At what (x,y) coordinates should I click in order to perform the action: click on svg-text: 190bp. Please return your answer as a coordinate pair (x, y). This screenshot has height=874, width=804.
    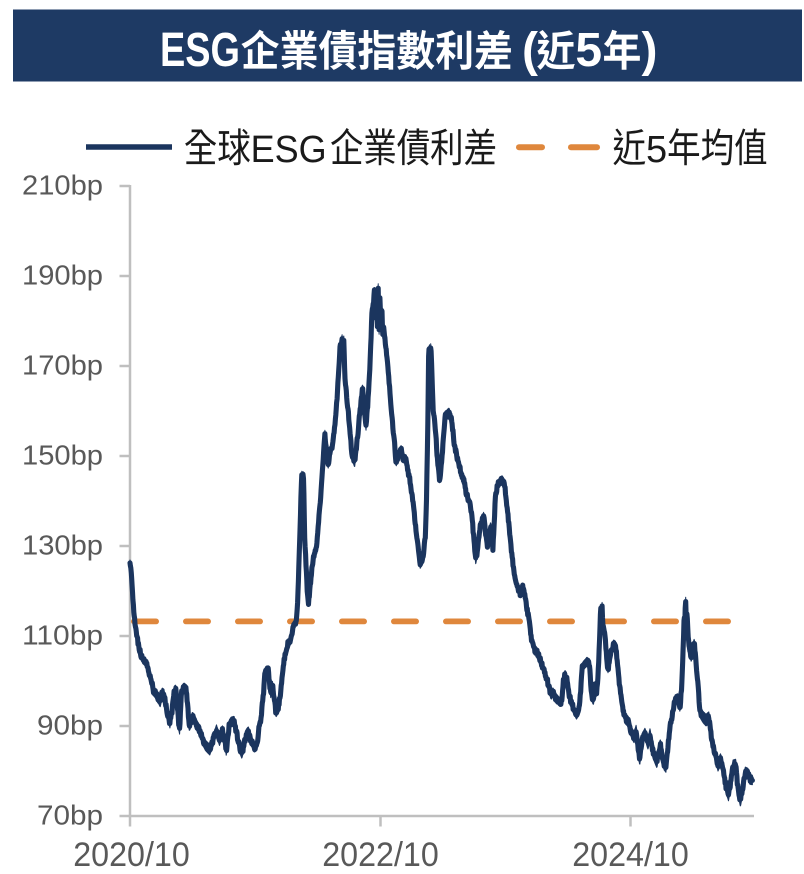
    Looking at the image, I should click on (62, 275).